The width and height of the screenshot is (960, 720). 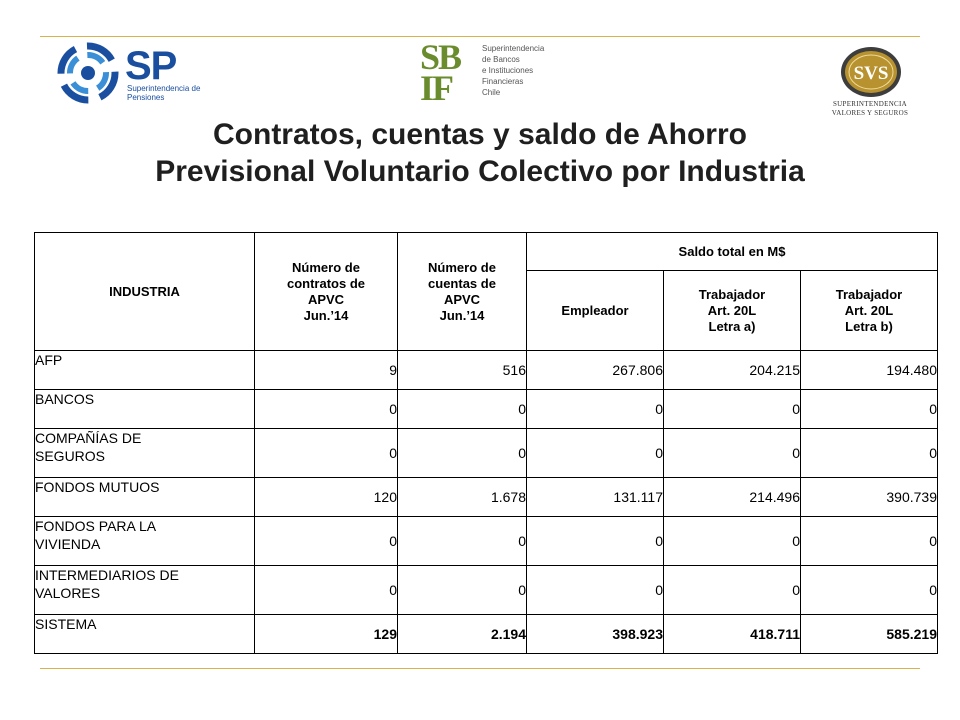 I want to click on table-row: COMPAÑÍAS DE SEGUROS 0 0 0 0 0, so click(x=486, y=453).